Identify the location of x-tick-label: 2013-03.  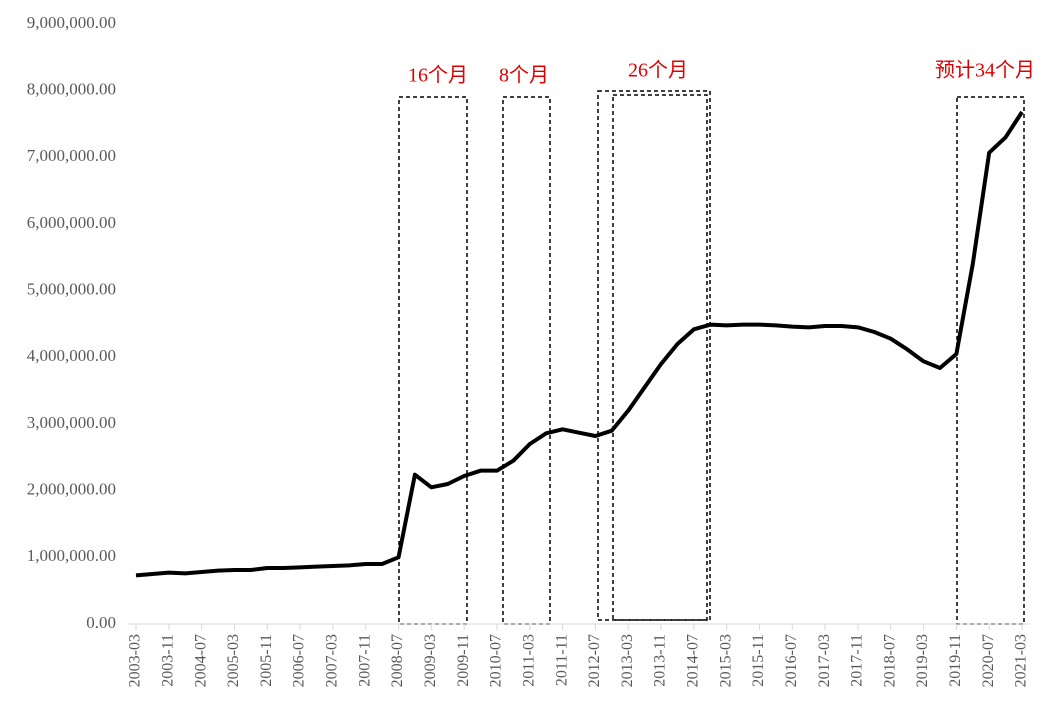
(627, 660).